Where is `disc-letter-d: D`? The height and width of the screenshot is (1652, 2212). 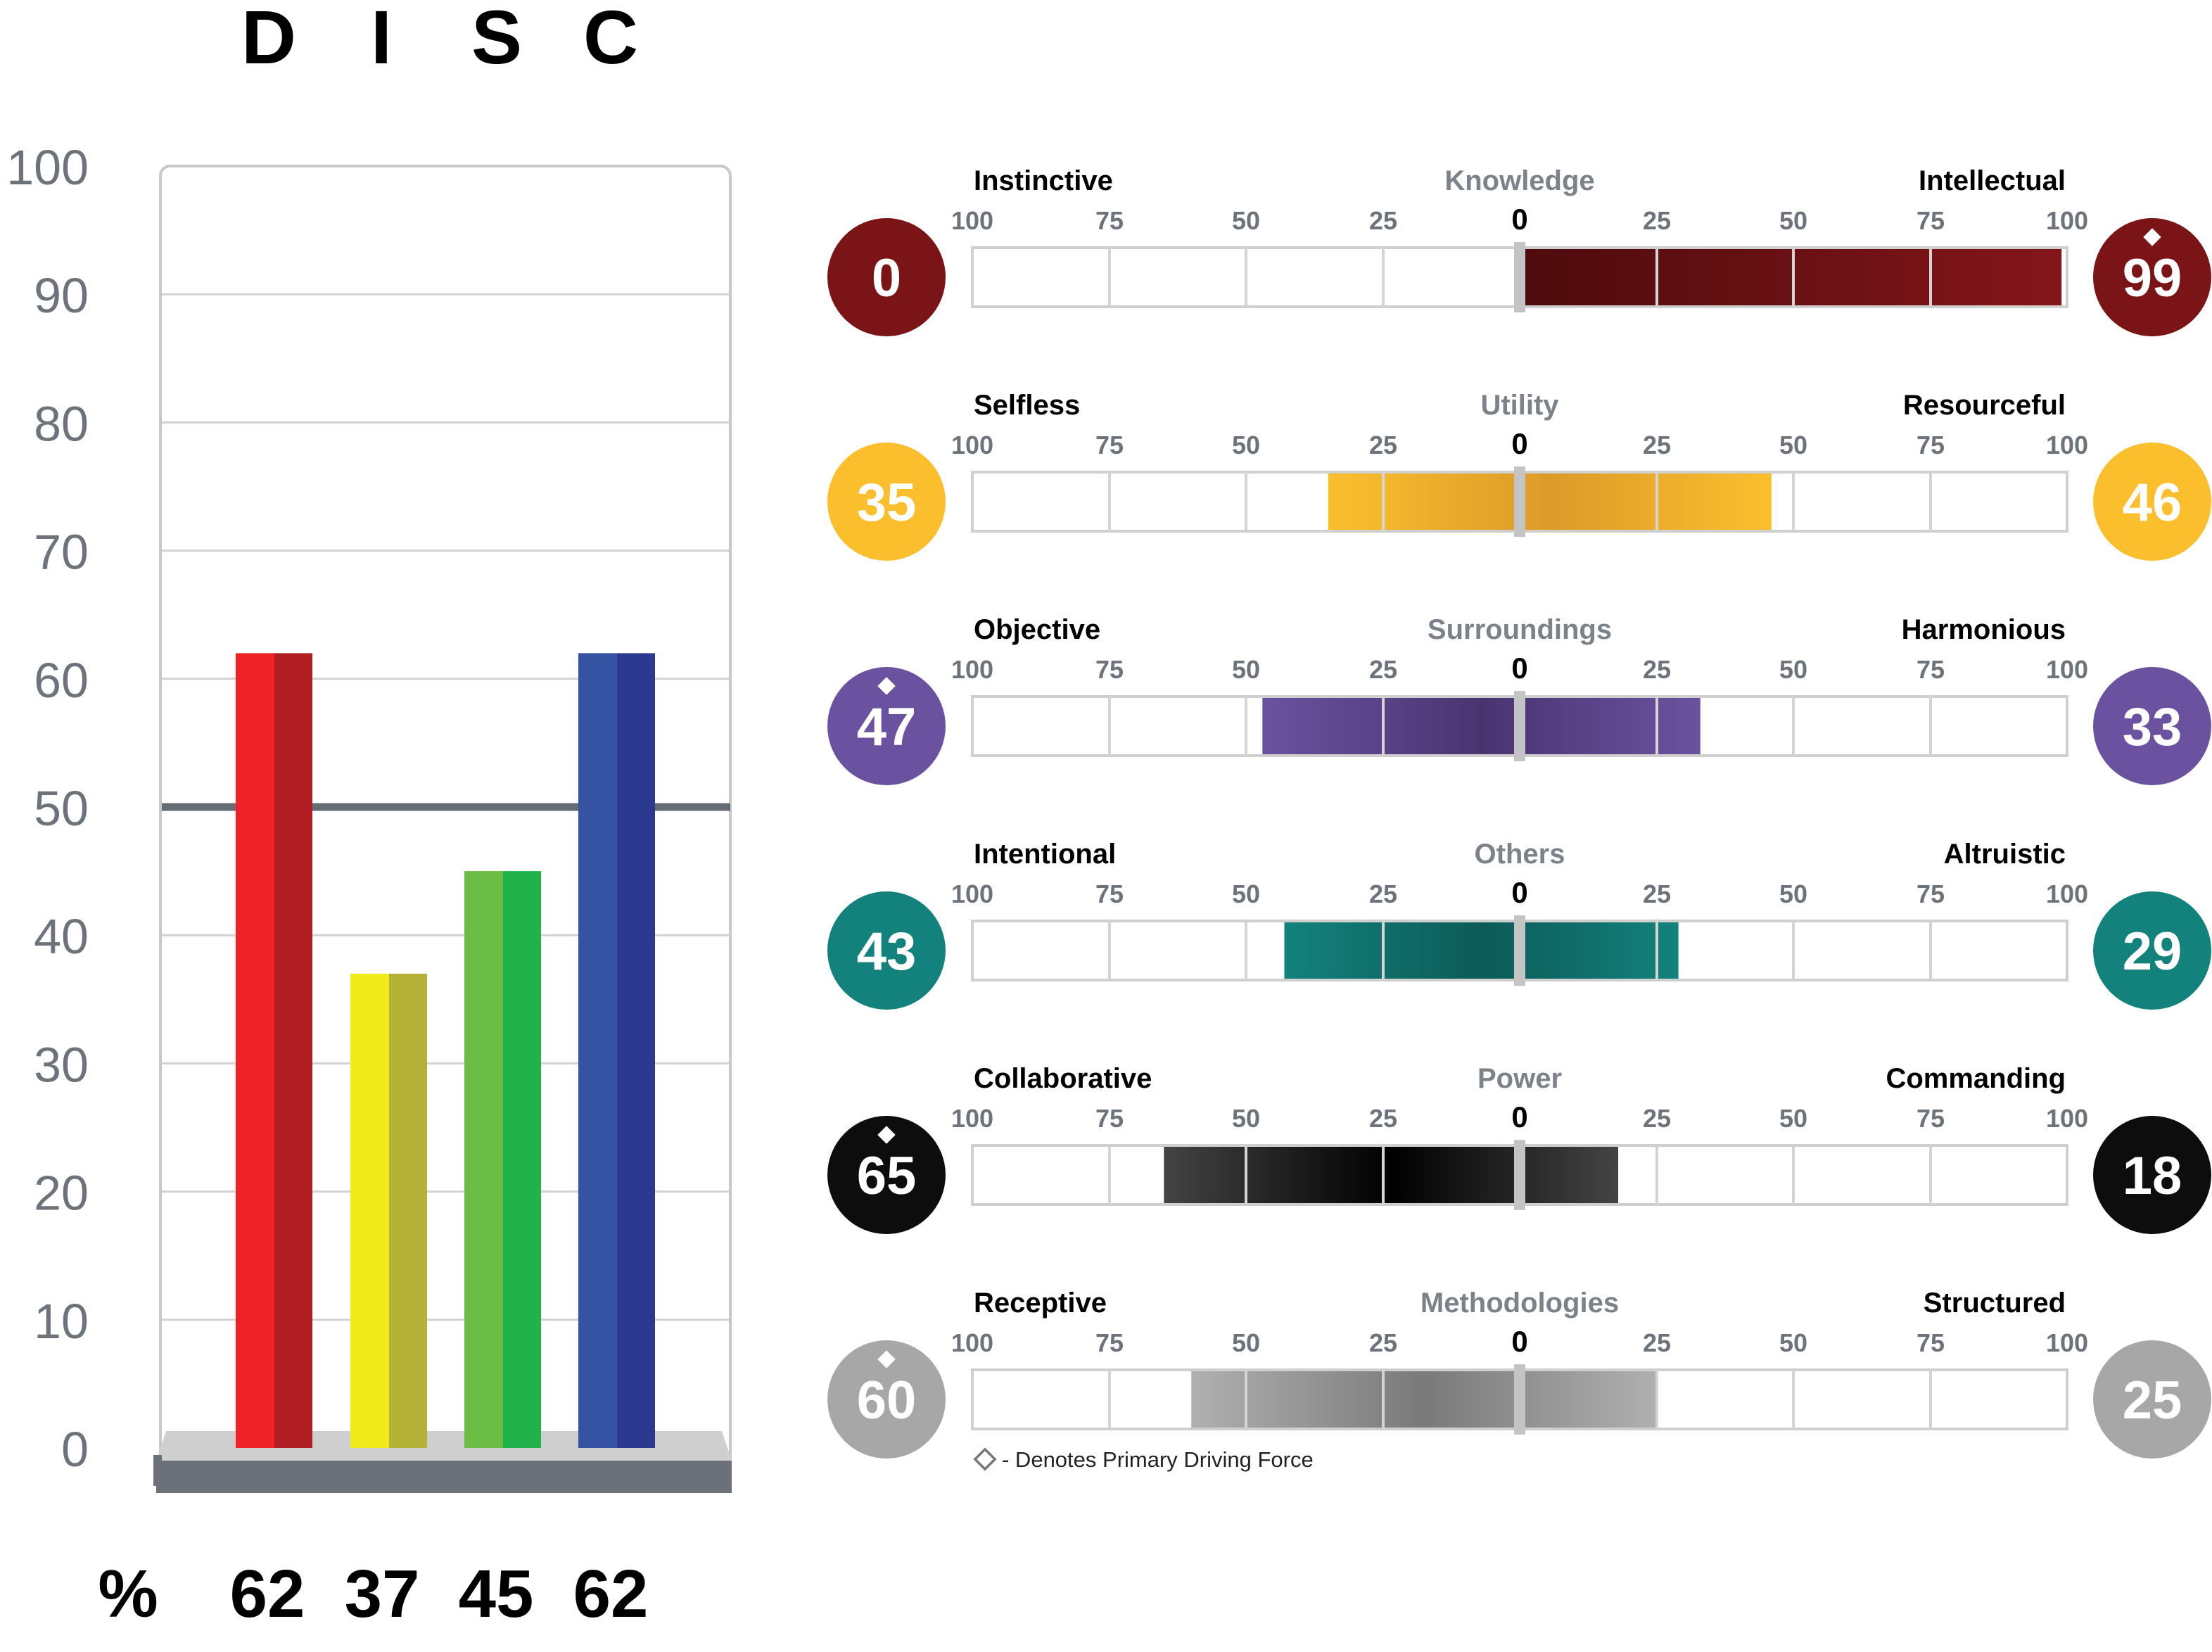
disc-letter-d: D is located at coordinates (269, 40).